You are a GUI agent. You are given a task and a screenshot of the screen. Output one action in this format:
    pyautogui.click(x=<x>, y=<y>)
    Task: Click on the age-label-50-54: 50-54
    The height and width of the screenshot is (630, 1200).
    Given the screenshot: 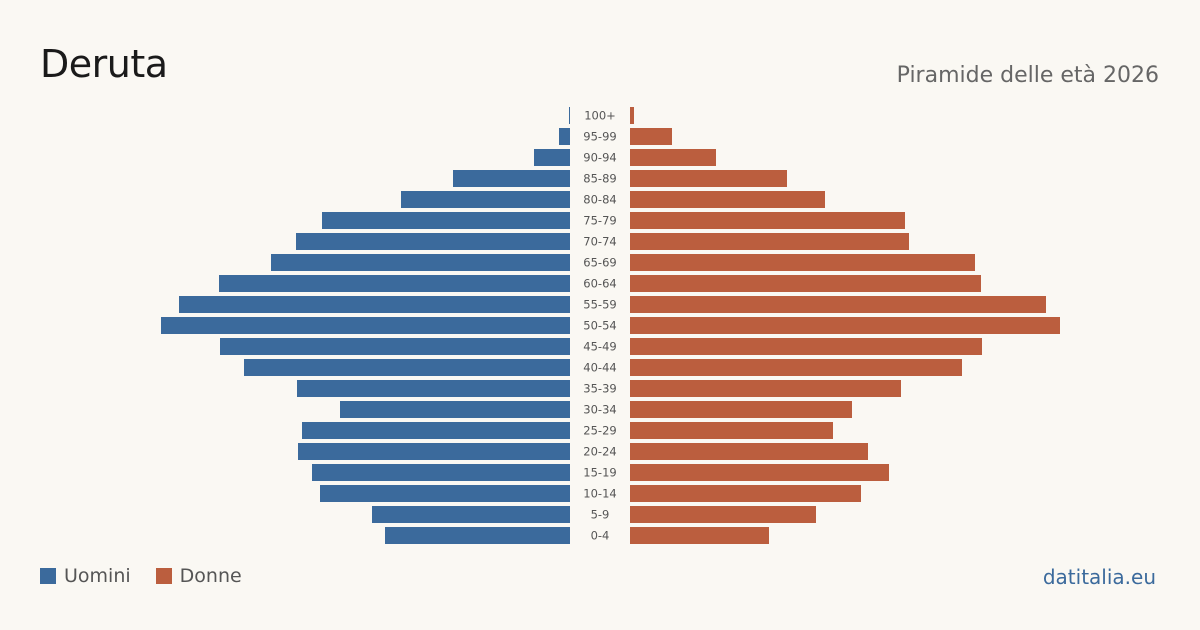 What is the action you would take?
    pyautogui.click(x=599, y=326)
    